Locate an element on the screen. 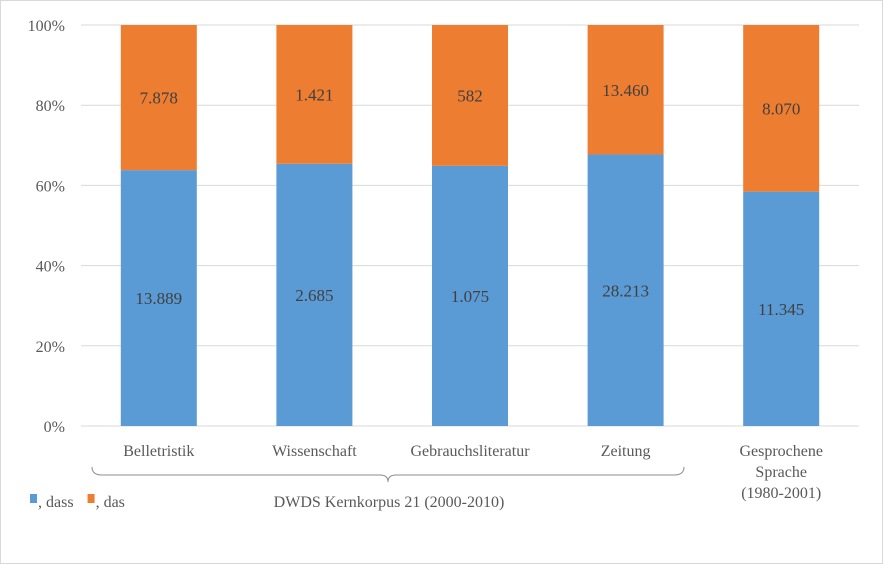 The height and width of the screenshot is (564, 883). x-tick-label: (1980-2001) is located at coordinates (781, 493).